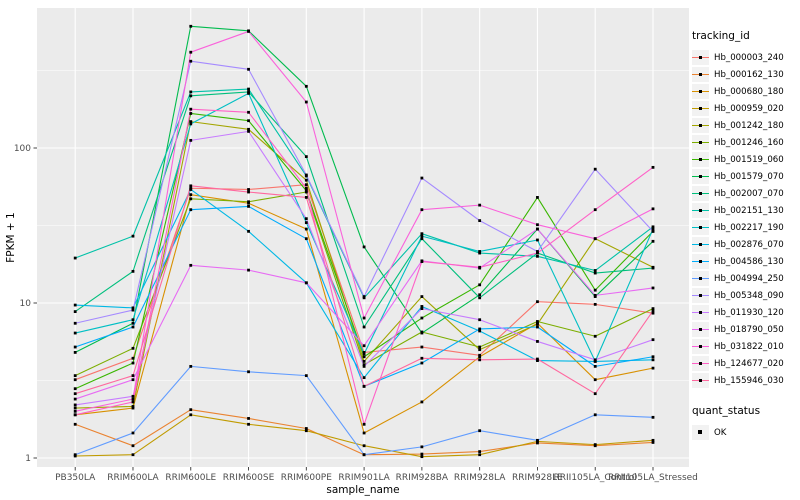 The width and height of the screenshot is (800, 500). I want to click on legend-item-Hb_002876_070: Hb_002876_070, so click(745, 244).